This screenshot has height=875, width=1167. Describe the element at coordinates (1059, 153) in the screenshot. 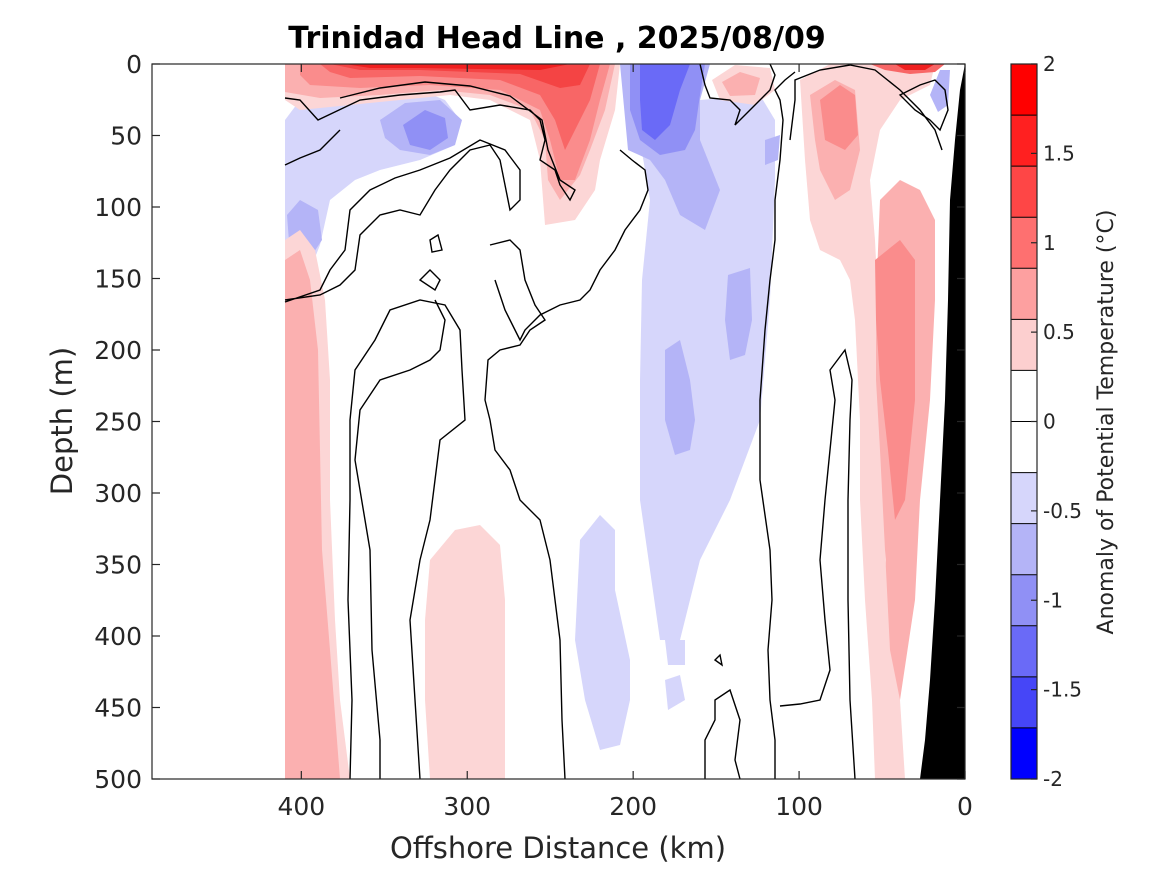

I see `colorbar-tick-label: 1.5` at that location.